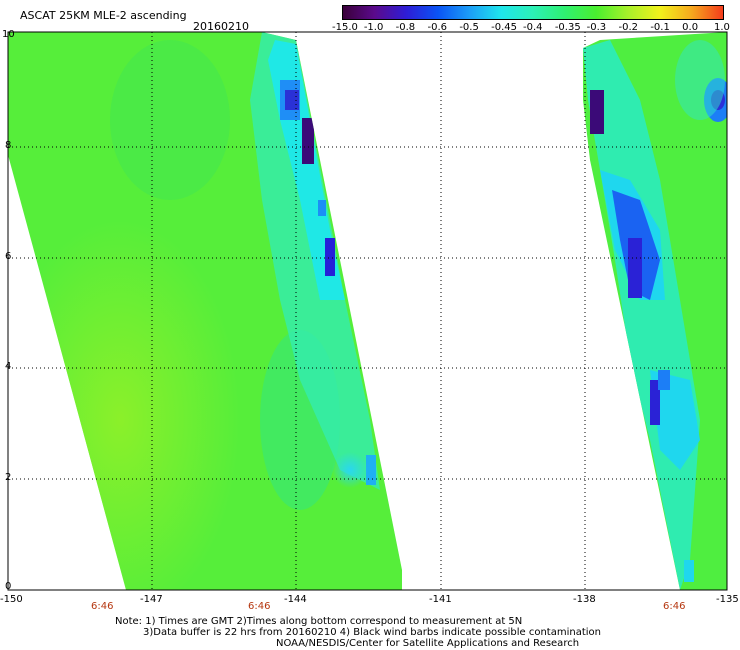 This screenshot has height=650, width=740. What do you see at coordinates (8, 477) in the screenshot?
I see `lat-tick-2: 2` at bounding box center [8, 477].